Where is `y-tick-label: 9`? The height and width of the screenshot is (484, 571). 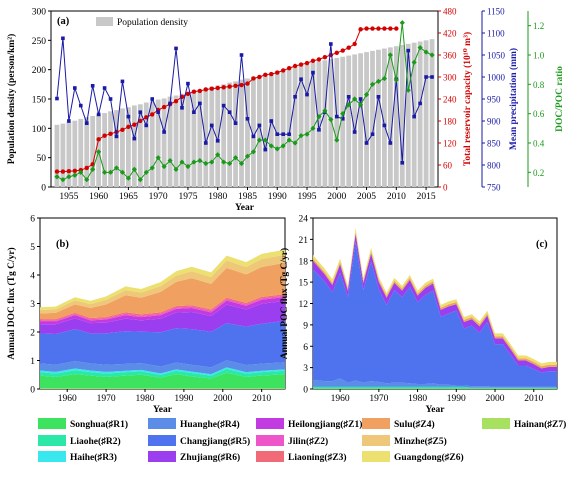
y-tick-label: 9 is located at coordinates (305, 326).